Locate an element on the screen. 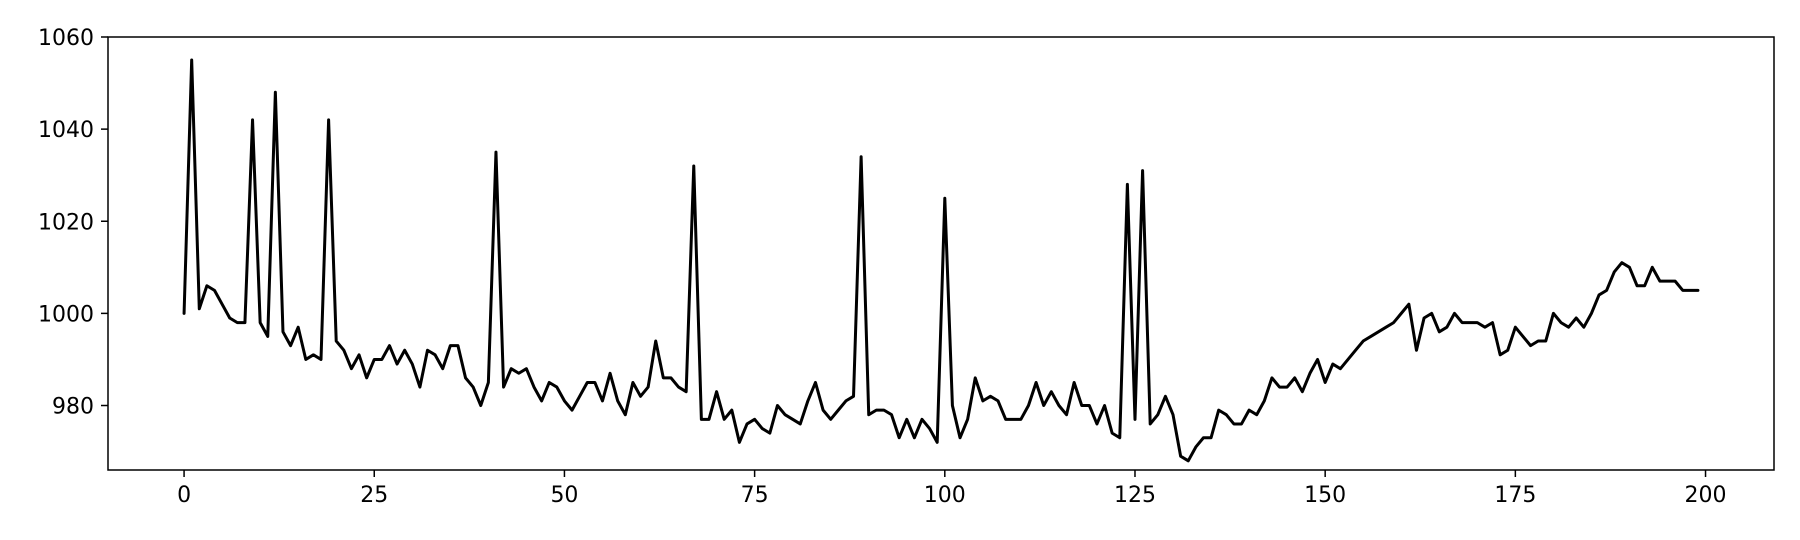 This screenshot has width=1800, height=540. x-tick-label: 175 is located at coordinates (1515, 495).